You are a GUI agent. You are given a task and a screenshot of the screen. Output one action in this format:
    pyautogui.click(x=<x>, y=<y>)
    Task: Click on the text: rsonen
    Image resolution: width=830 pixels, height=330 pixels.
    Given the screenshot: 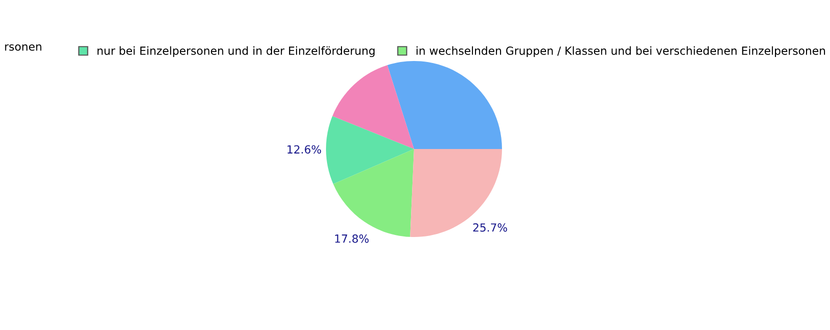 What is the action you would take?
    pyautogui.click(x=23, y=47)
    